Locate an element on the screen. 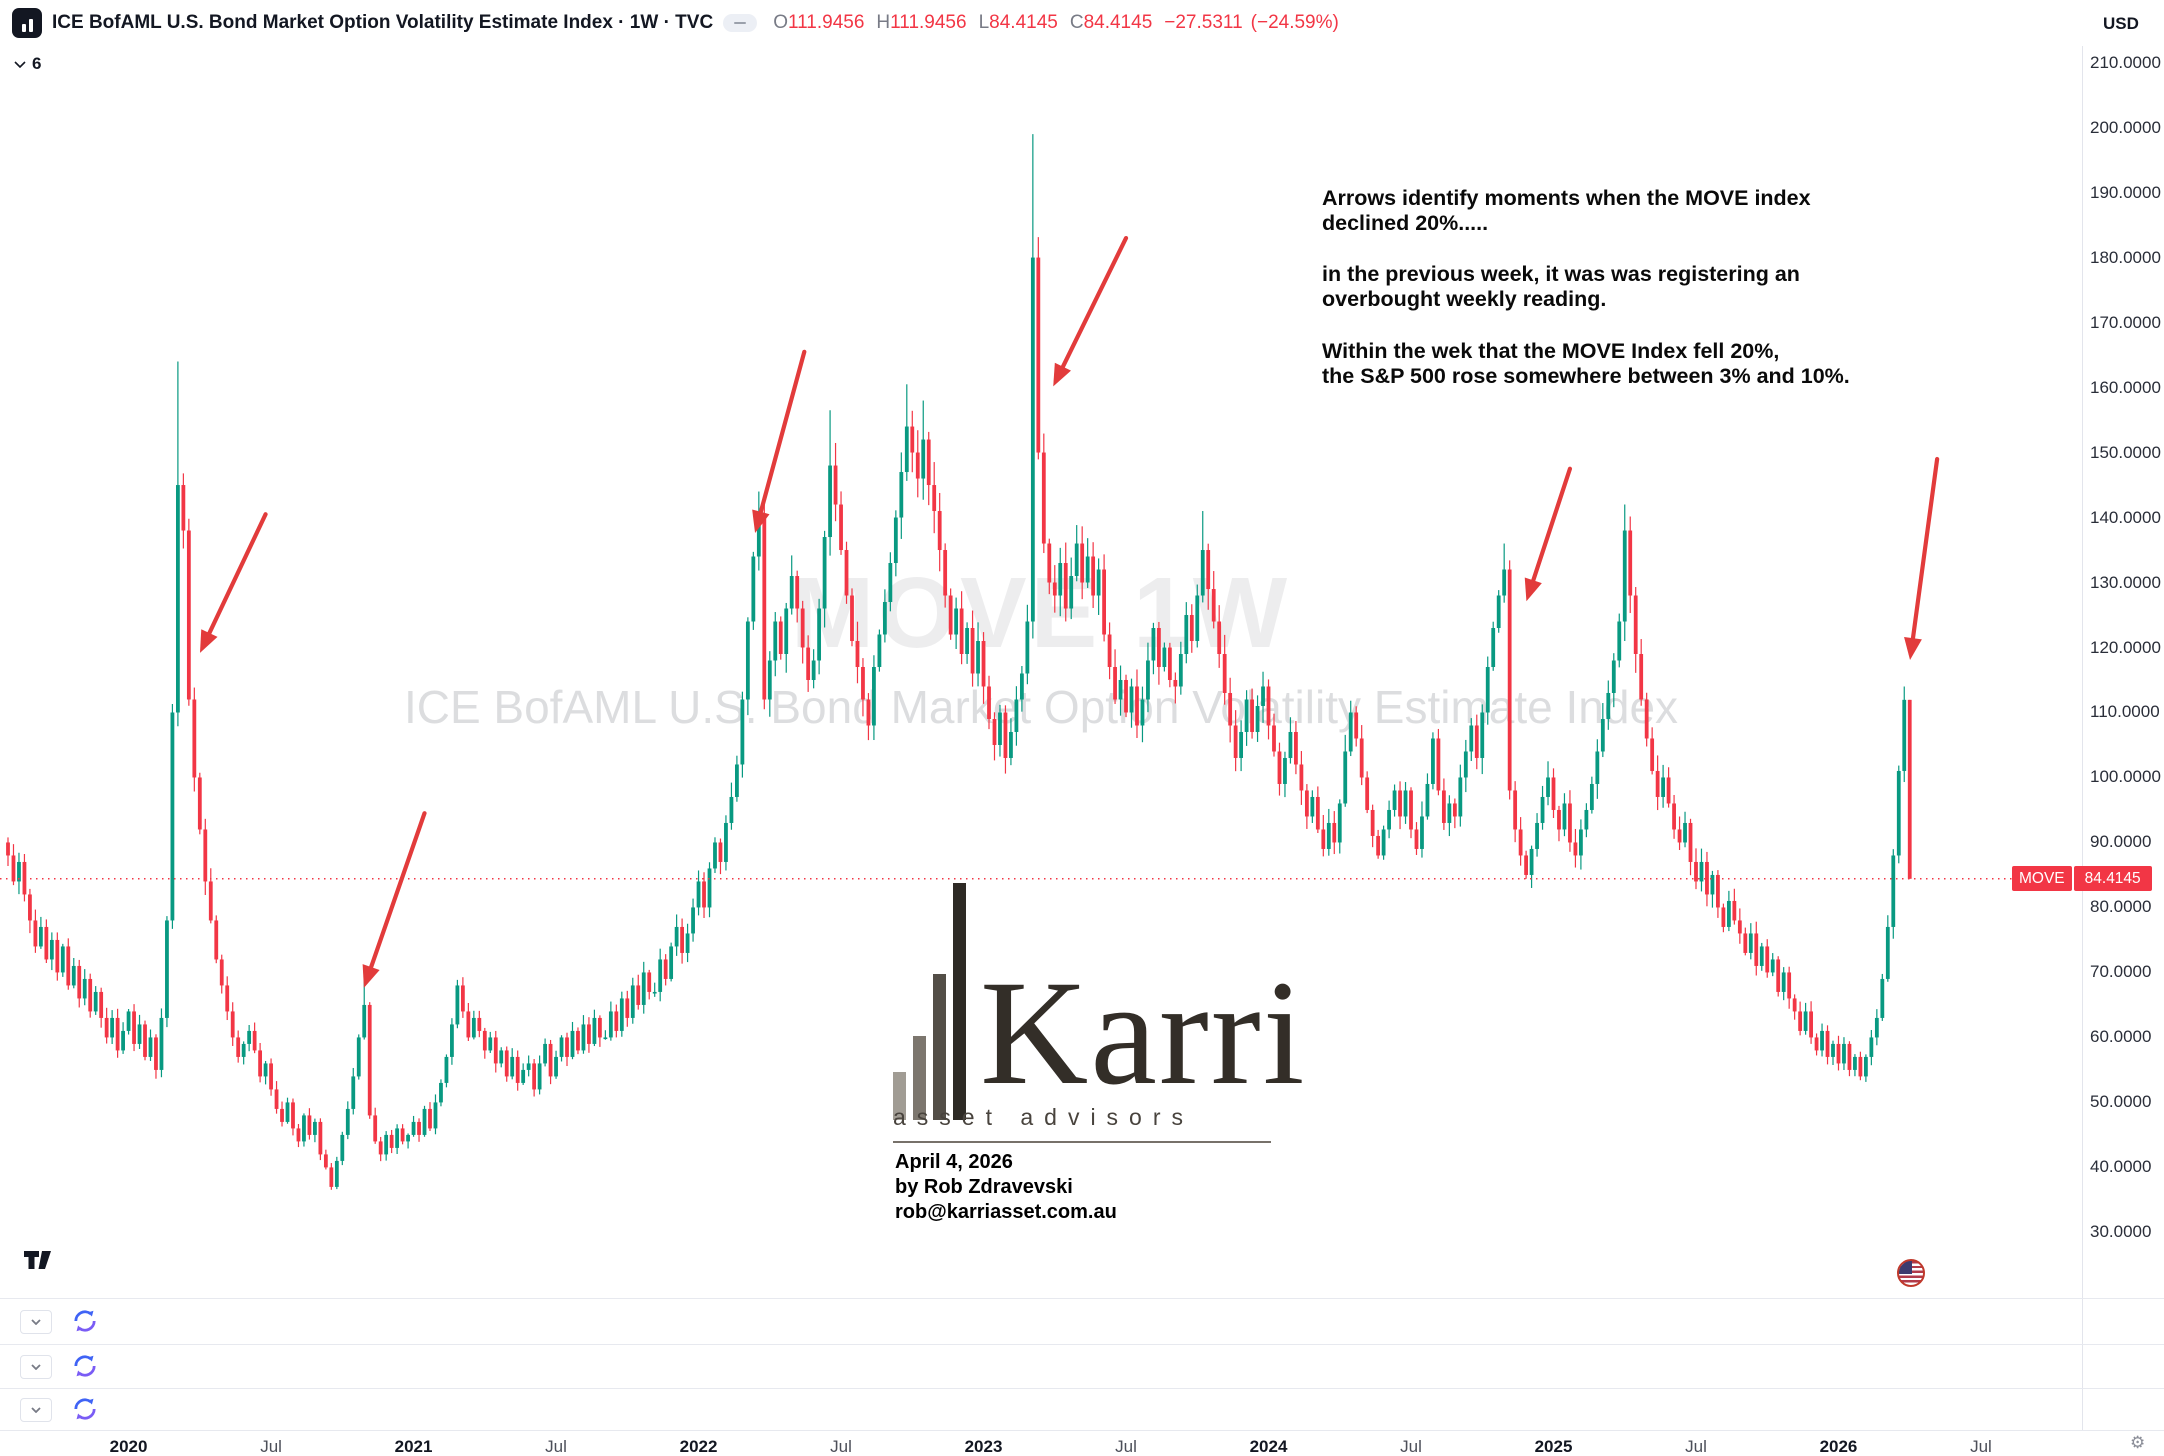 Image resolution: width=2164 pixels, height=1456 pixels. price-axis-label: 140.0000 is located at coordinates (2125, 517).